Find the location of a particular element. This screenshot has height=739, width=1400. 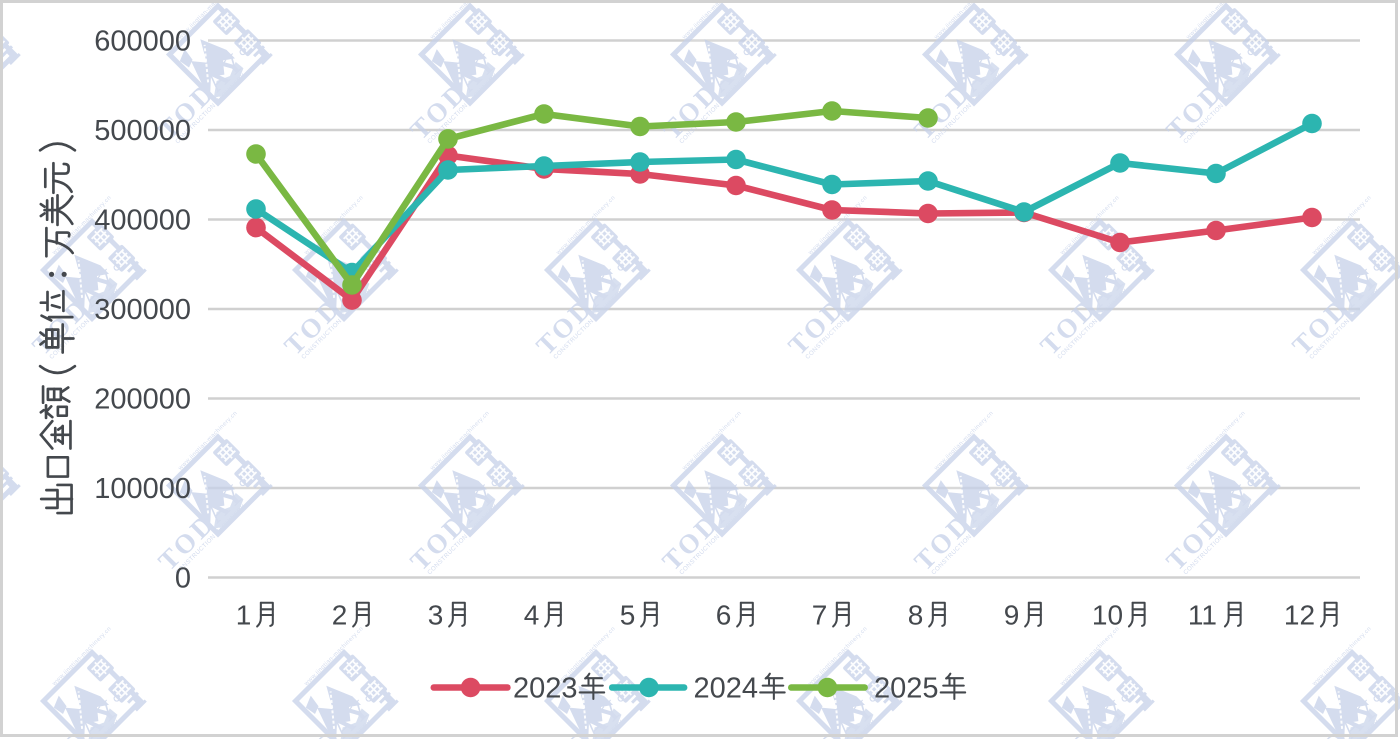

svg-text: 0 is located at coordinates (183, 579).